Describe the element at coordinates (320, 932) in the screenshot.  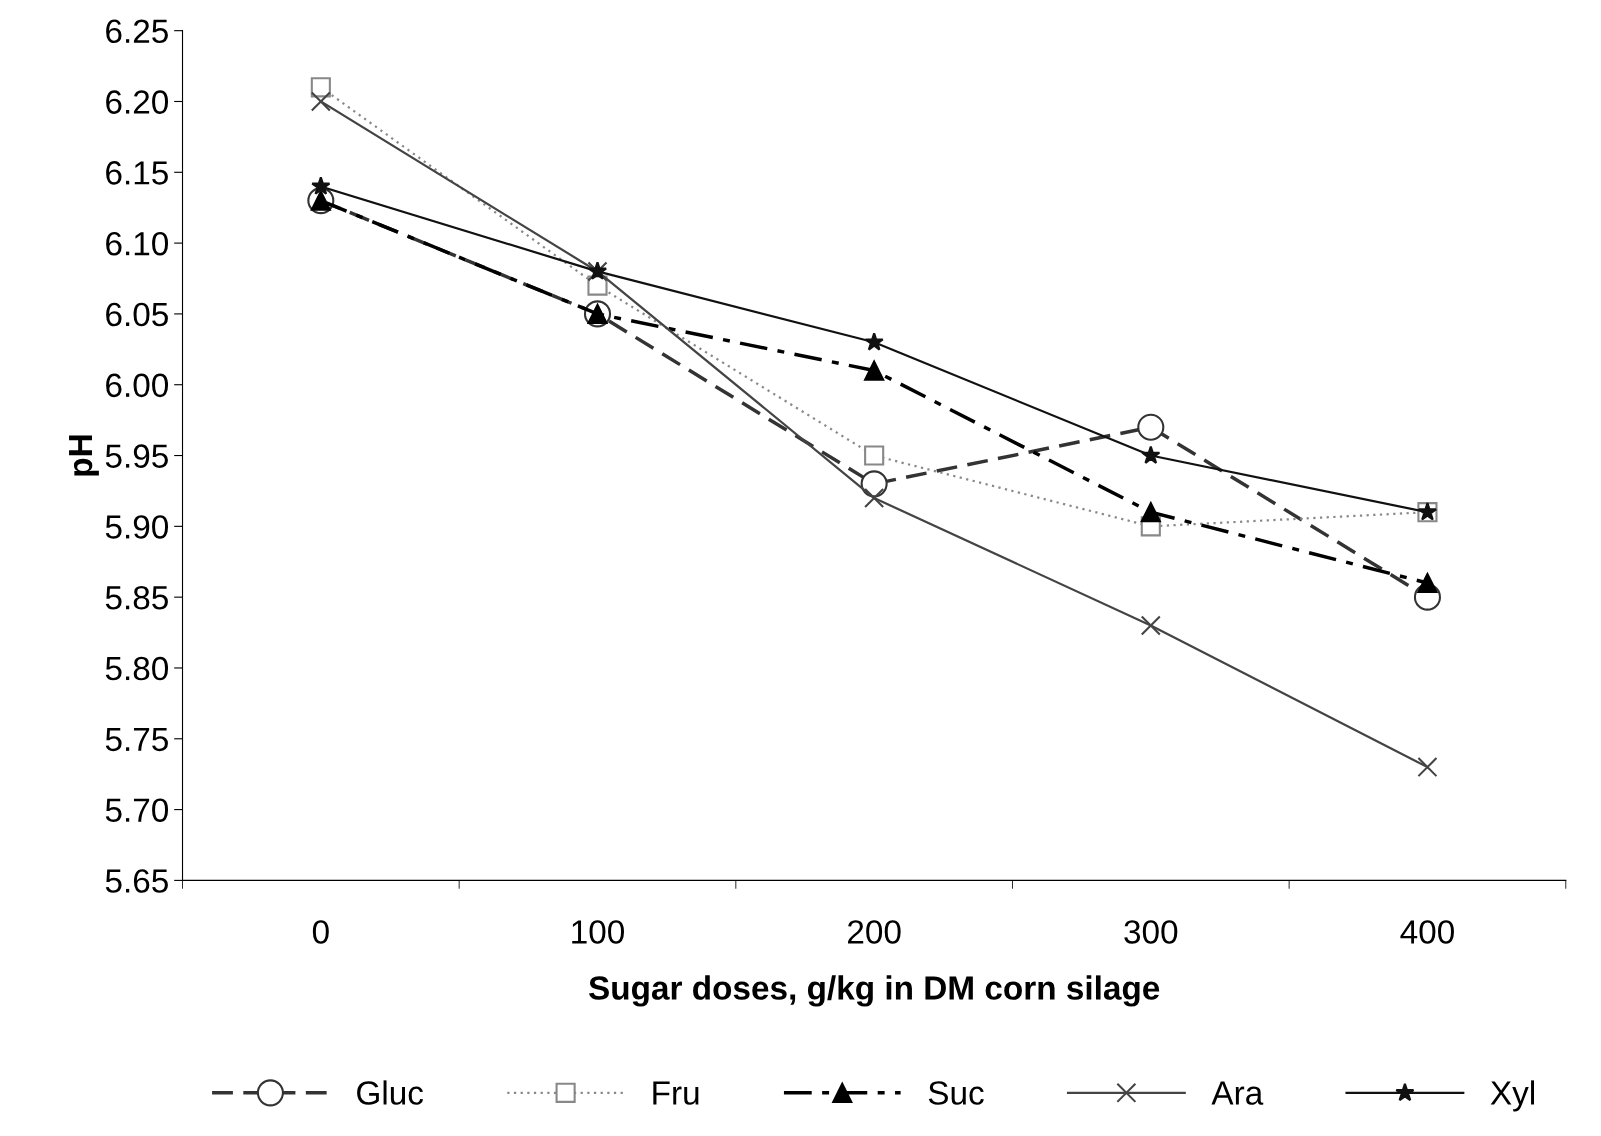
I see `x-tick-label: 0` at that location.